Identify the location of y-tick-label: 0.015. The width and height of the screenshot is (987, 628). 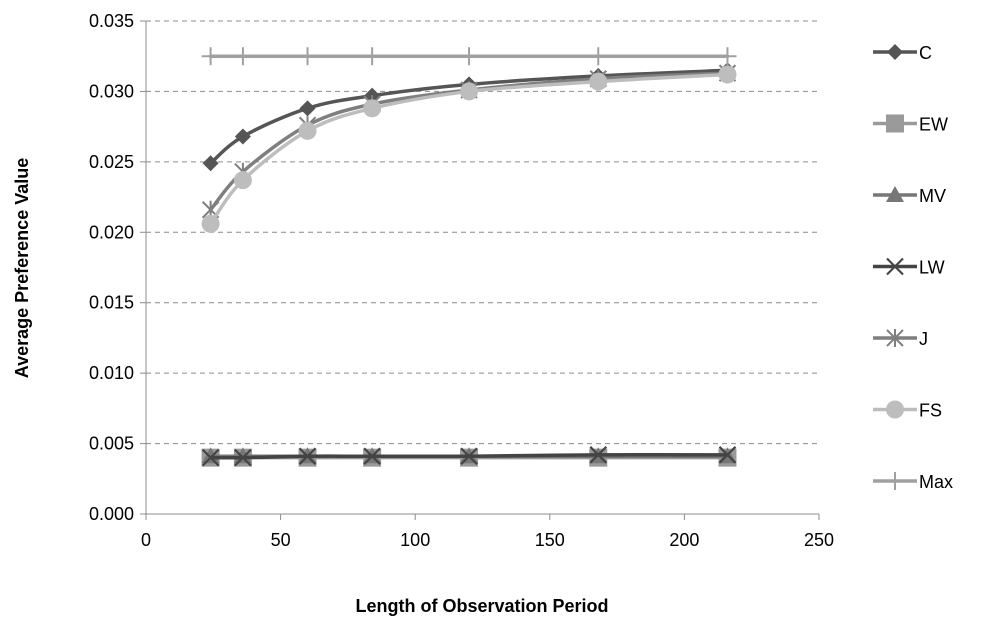
(111, 303).